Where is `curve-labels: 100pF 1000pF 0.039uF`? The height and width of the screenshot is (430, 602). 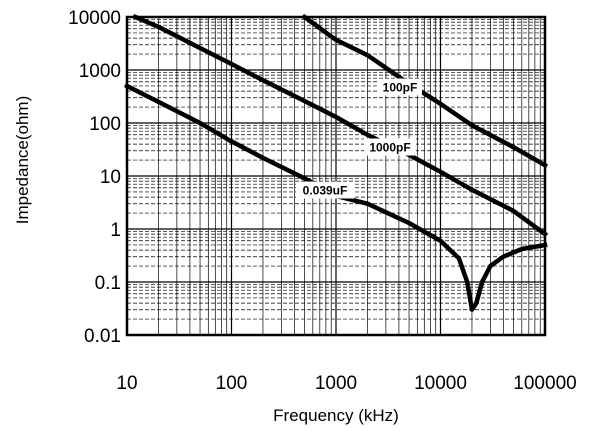
curve-labels: 100pF 1000pF 0.039uF is located at coordinates (359, 138).